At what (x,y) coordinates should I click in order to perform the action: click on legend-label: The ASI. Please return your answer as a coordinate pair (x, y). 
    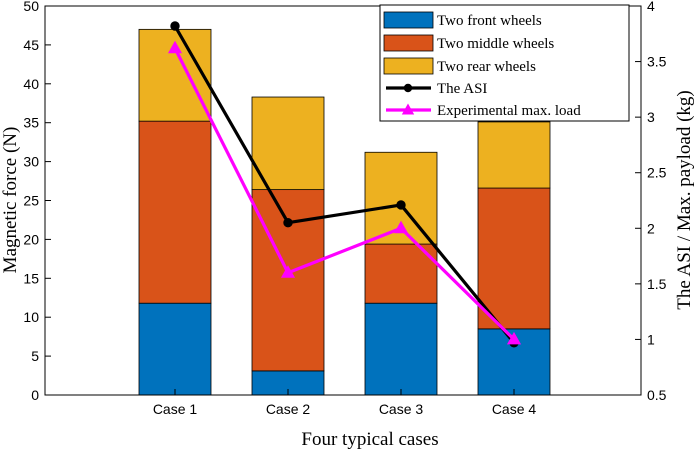
    Looking at the image, I should click on (462, 89).